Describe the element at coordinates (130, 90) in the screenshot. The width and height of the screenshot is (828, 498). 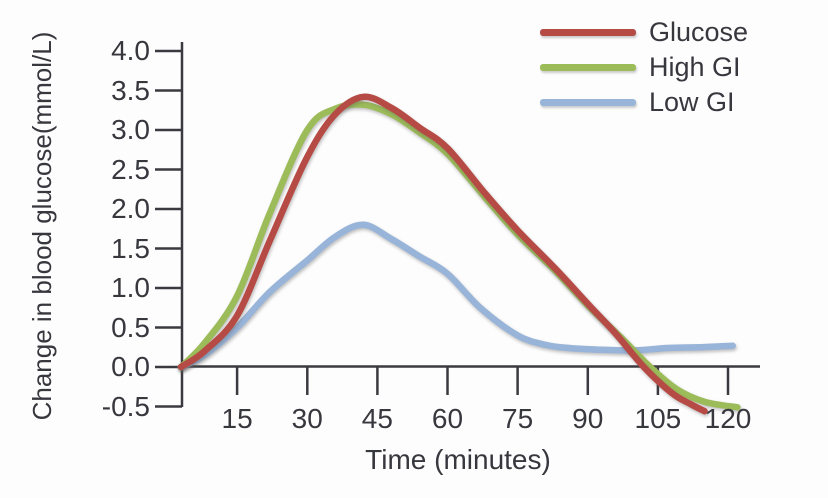
I see `y-tick-label: 3.5` at that location.